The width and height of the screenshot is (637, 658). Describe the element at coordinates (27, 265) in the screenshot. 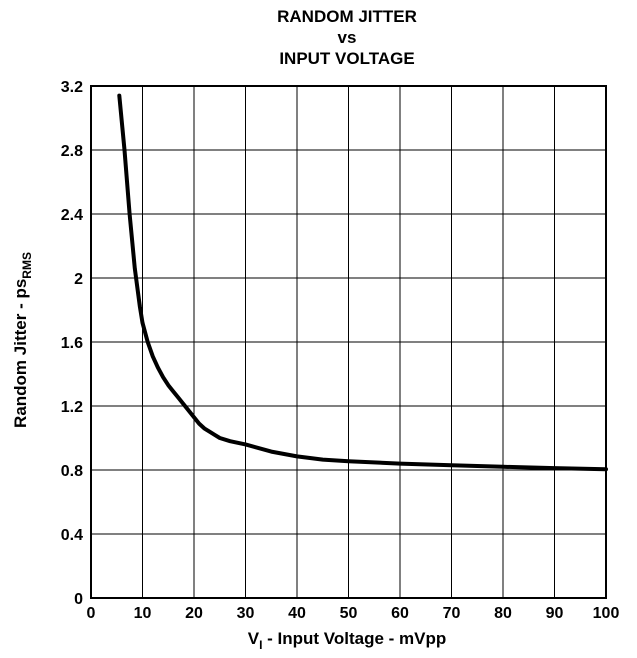

I see `y-axis-label-sub: RMS` at that location.